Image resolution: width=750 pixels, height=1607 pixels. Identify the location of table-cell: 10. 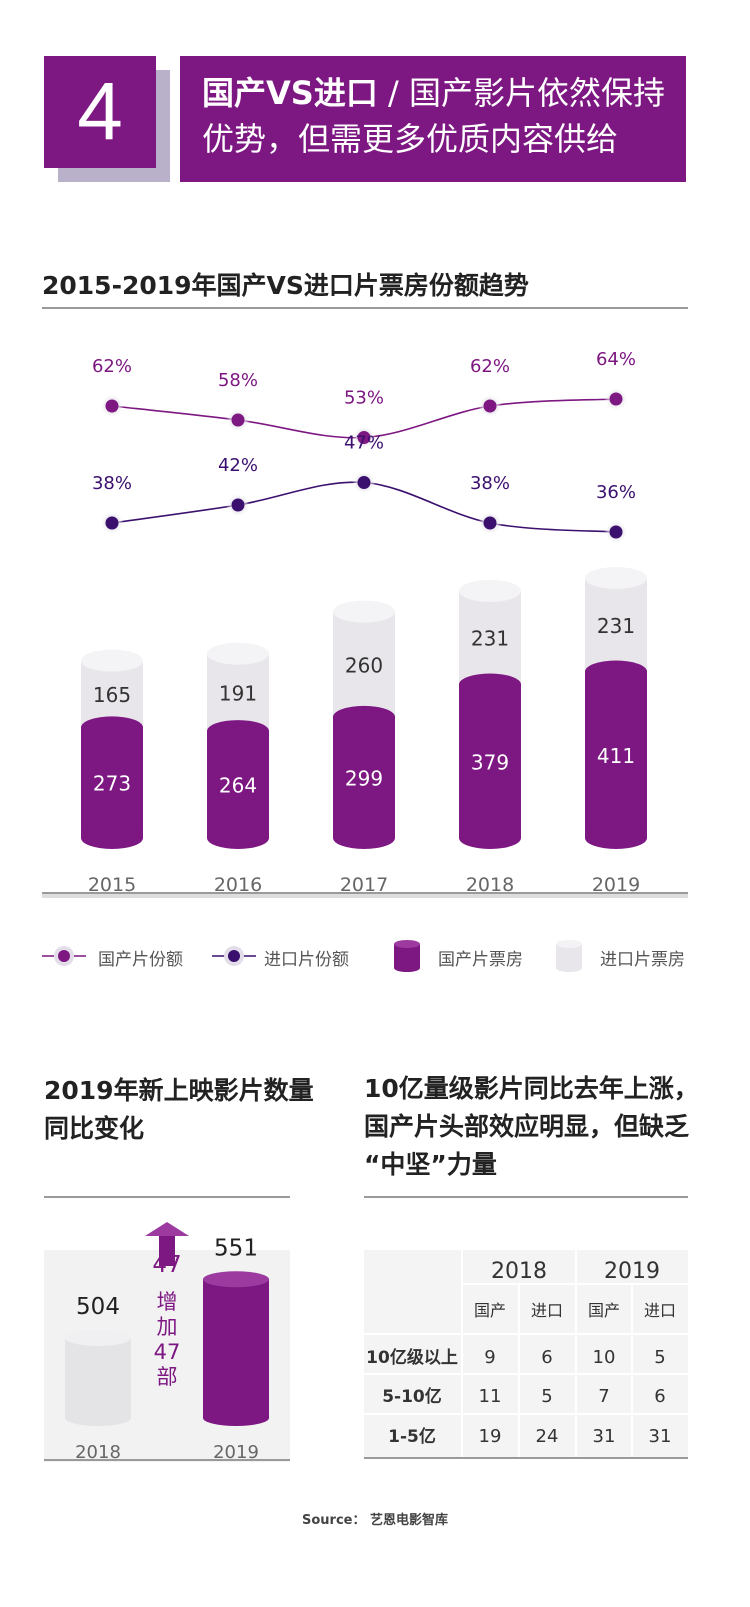
(604, 1357).